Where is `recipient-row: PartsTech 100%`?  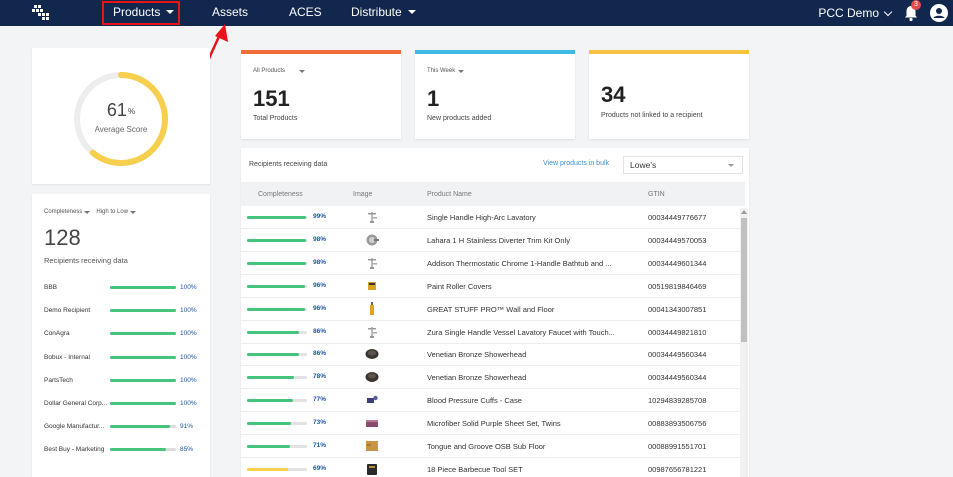 recipient-row: PartsTech 100% is located at coordinates (124, 381).